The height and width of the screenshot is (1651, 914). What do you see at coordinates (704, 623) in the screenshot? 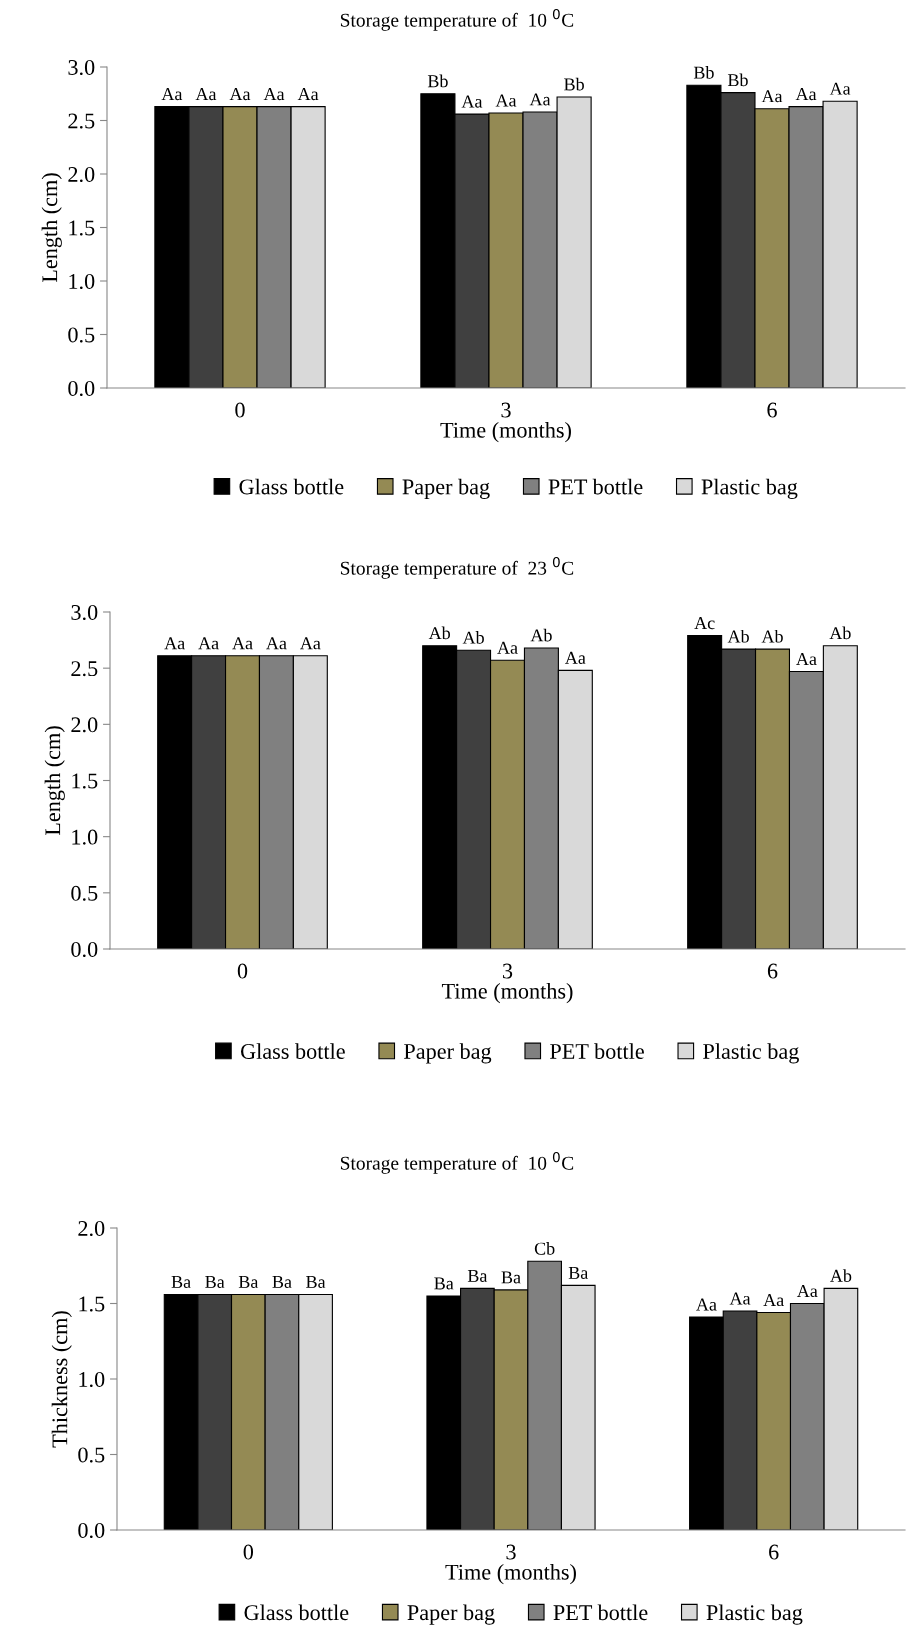
I see `data-label: Ac` at bounding box center [704, 623].